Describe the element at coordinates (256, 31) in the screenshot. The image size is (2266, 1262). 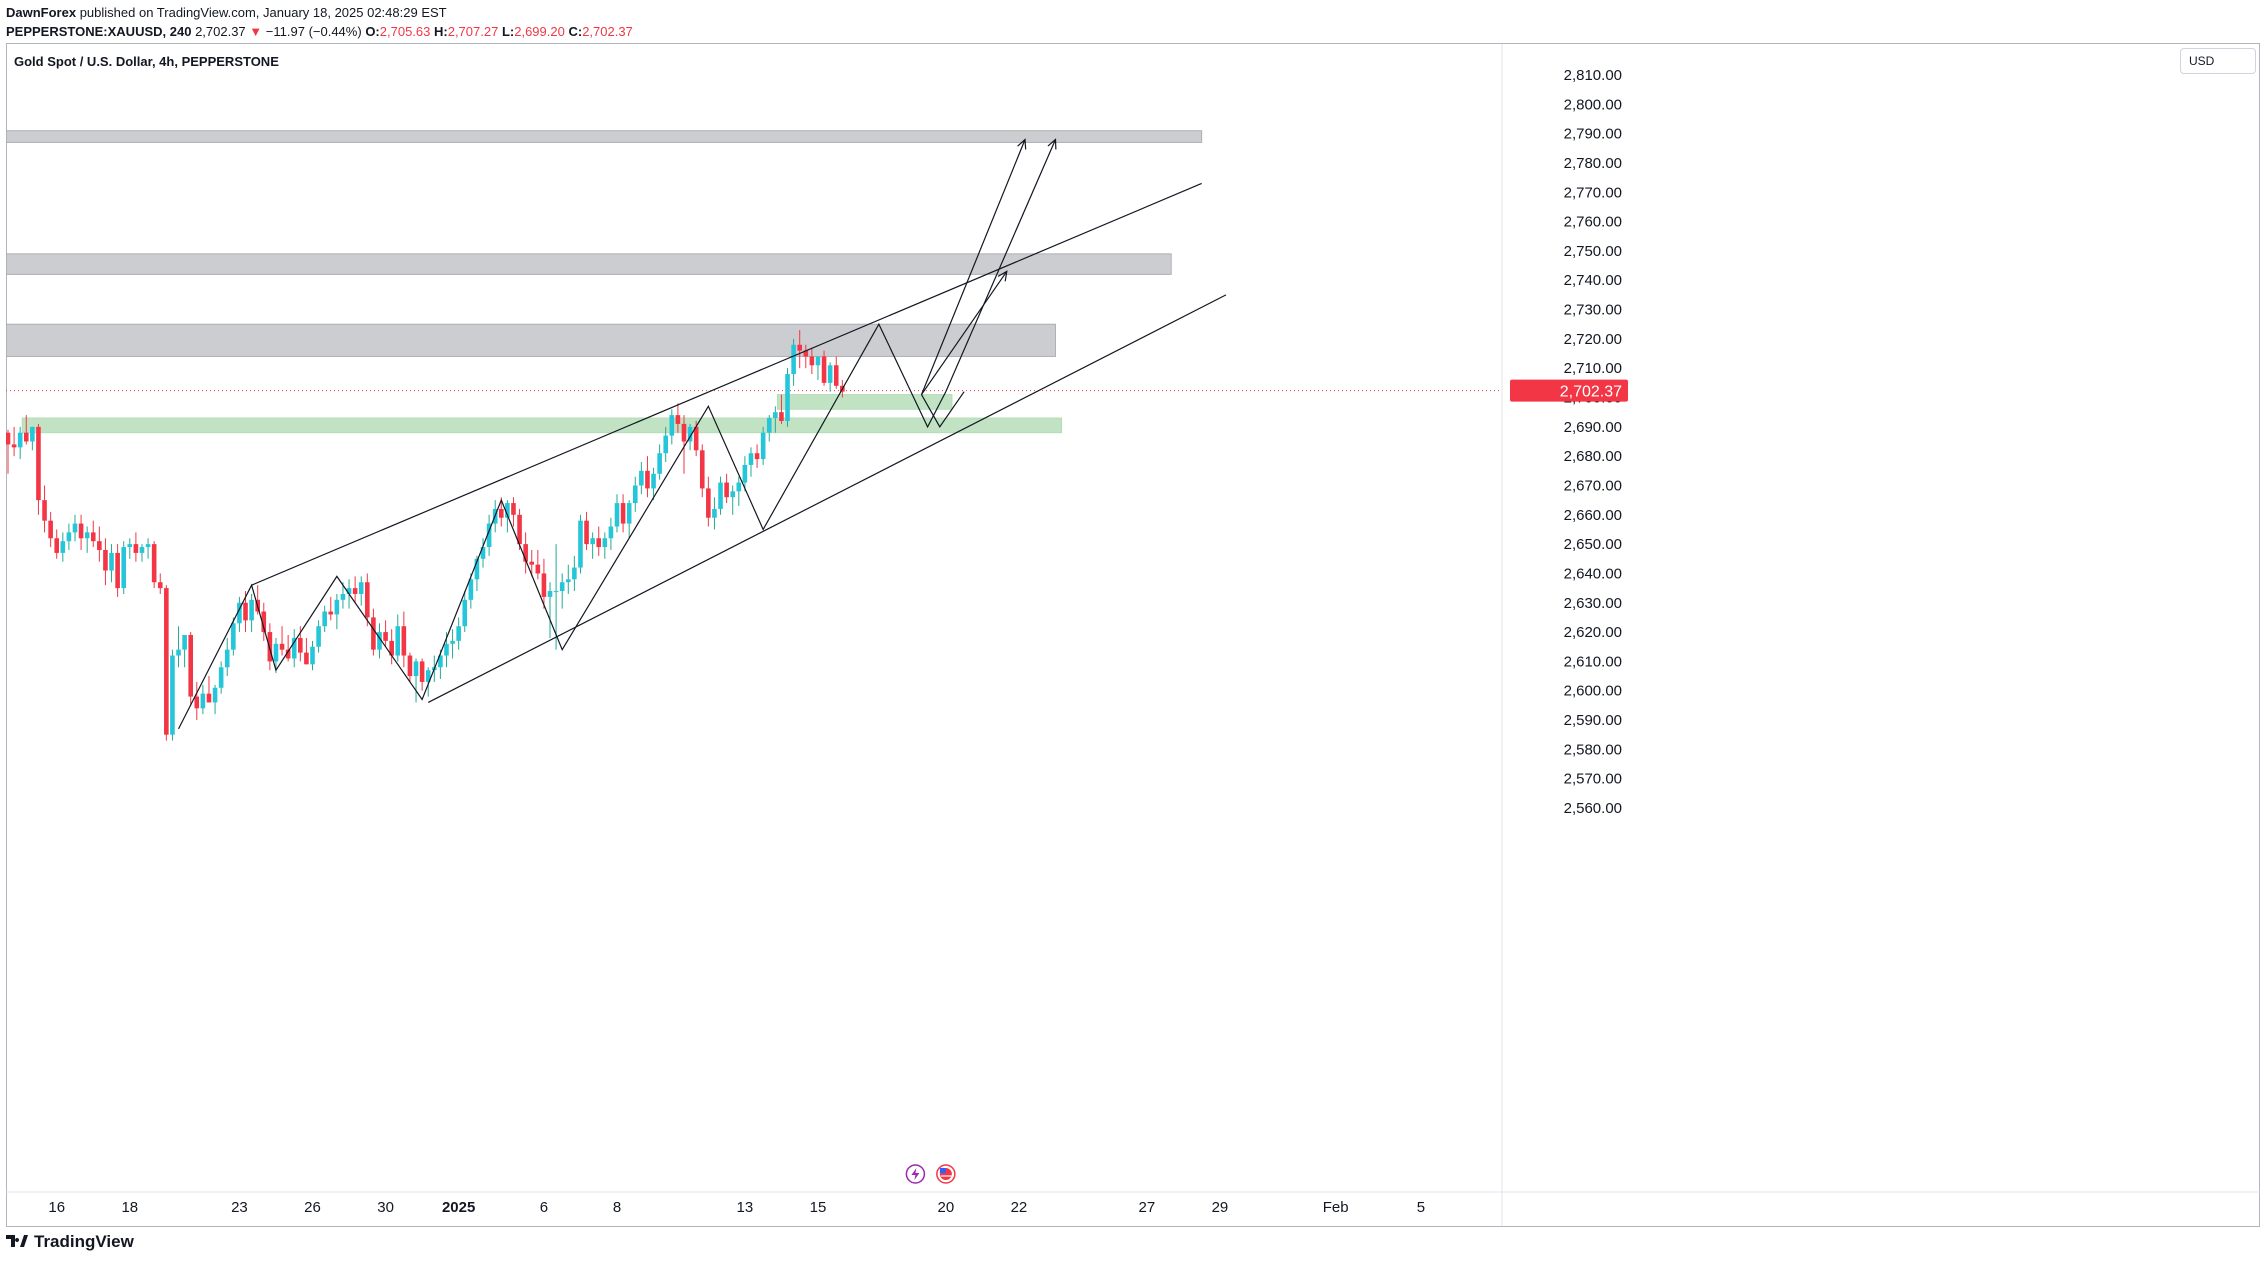
I see `down-arrow-icon: ▼` at that location.